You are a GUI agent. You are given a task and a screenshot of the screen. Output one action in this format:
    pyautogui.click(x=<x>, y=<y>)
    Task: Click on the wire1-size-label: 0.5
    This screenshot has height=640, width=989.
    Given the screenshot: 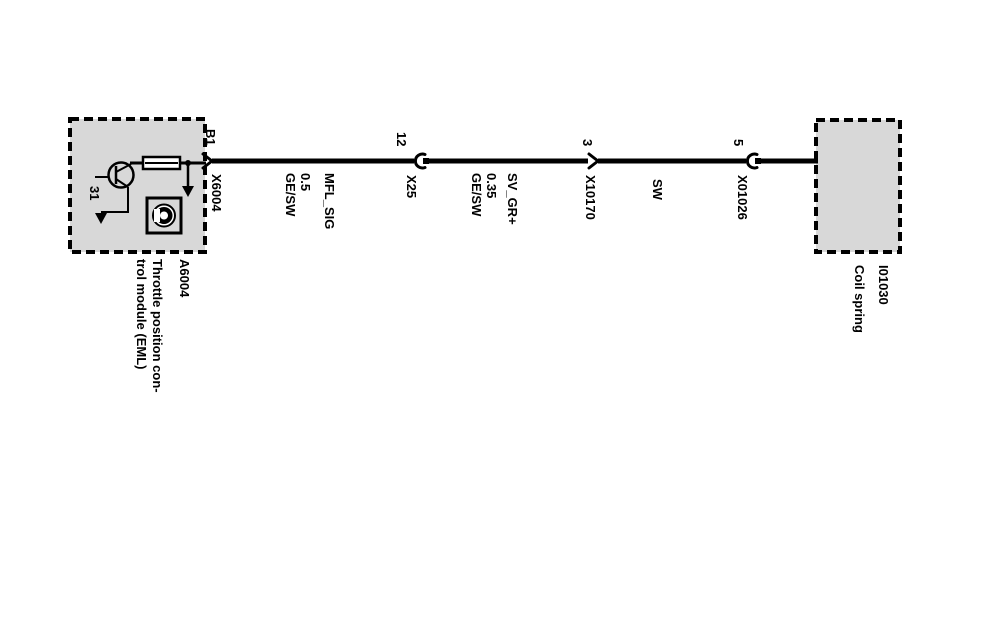 What is the action you would take?
    pyautogui.click(x=305, y=182)
    